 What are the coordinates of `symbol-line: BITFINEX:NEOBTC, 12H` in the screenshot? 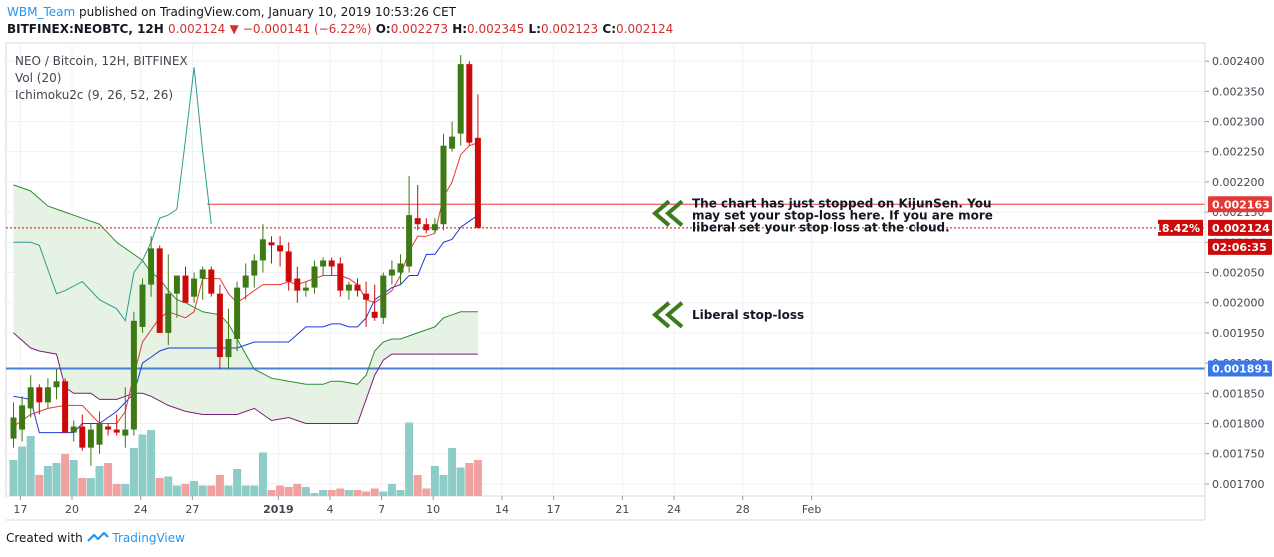 It's located at (85, 29).